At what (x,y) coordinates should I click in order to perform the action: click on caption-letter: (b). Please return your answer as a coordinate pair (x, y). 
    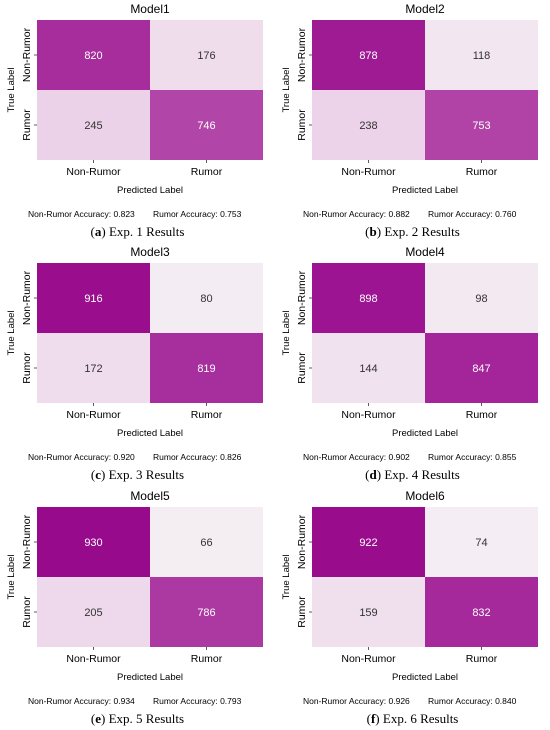
    Looking at the image, I should click on (373, 231).